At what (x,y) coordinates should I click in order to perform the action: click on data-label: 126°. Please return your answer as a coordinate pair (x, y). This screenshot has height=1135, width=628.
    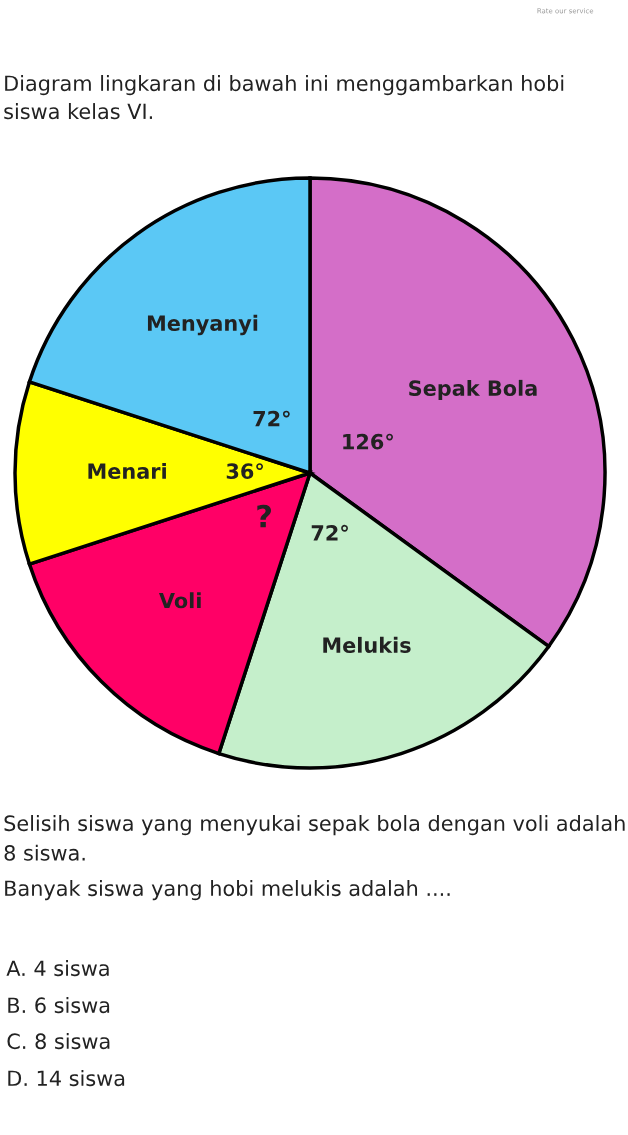
    Looking at the image, I should click on (368, 441).